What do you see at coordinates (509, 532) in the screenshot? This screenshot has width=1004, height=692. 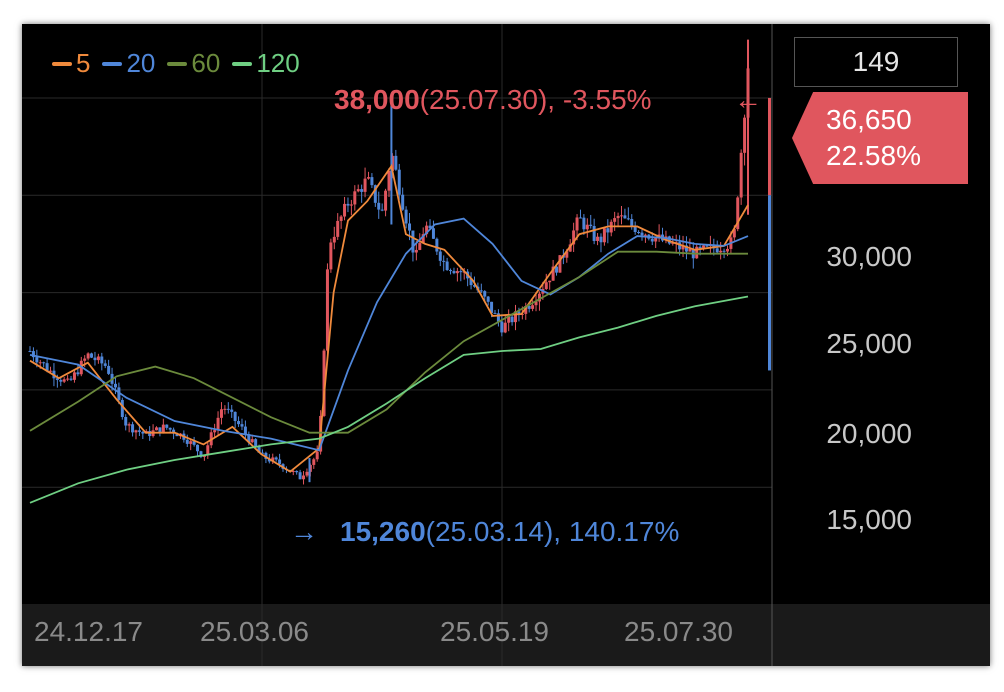 I see `low-annotation: 15,260(25.03.14), 140.17%` at bounding box center [509, 532].